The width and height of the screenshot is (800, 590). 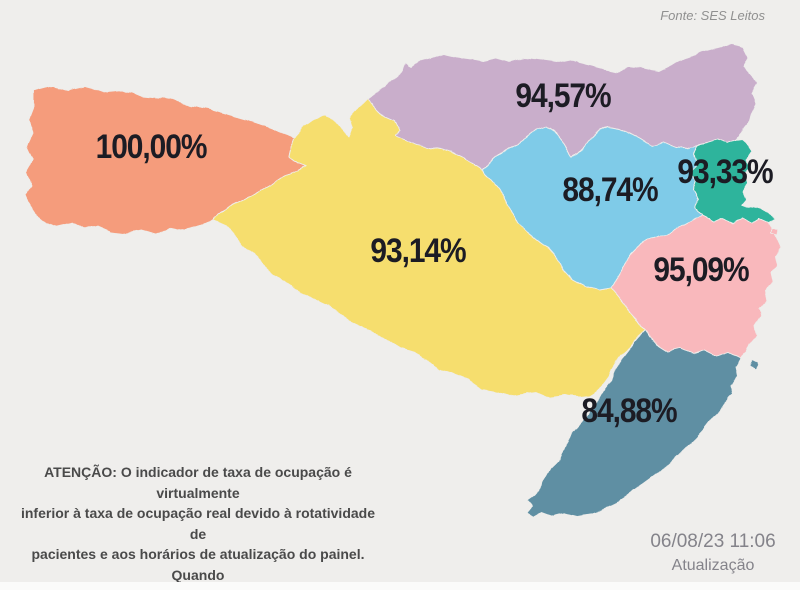 I want to click on region-south-islet, so click(x=754, y=365).